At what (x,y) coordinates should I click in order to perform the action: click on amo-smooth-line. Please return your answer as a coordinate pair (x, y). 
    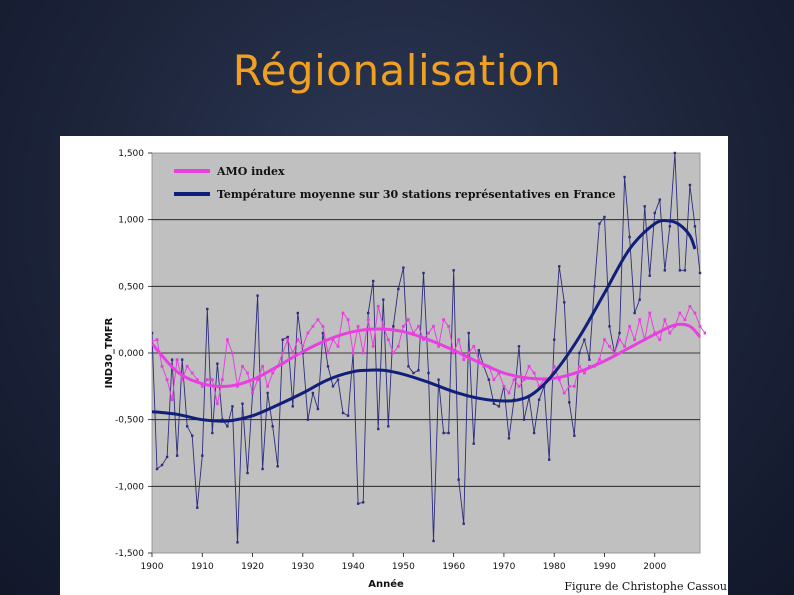
    Looking at the image, I should click on (427, 355).